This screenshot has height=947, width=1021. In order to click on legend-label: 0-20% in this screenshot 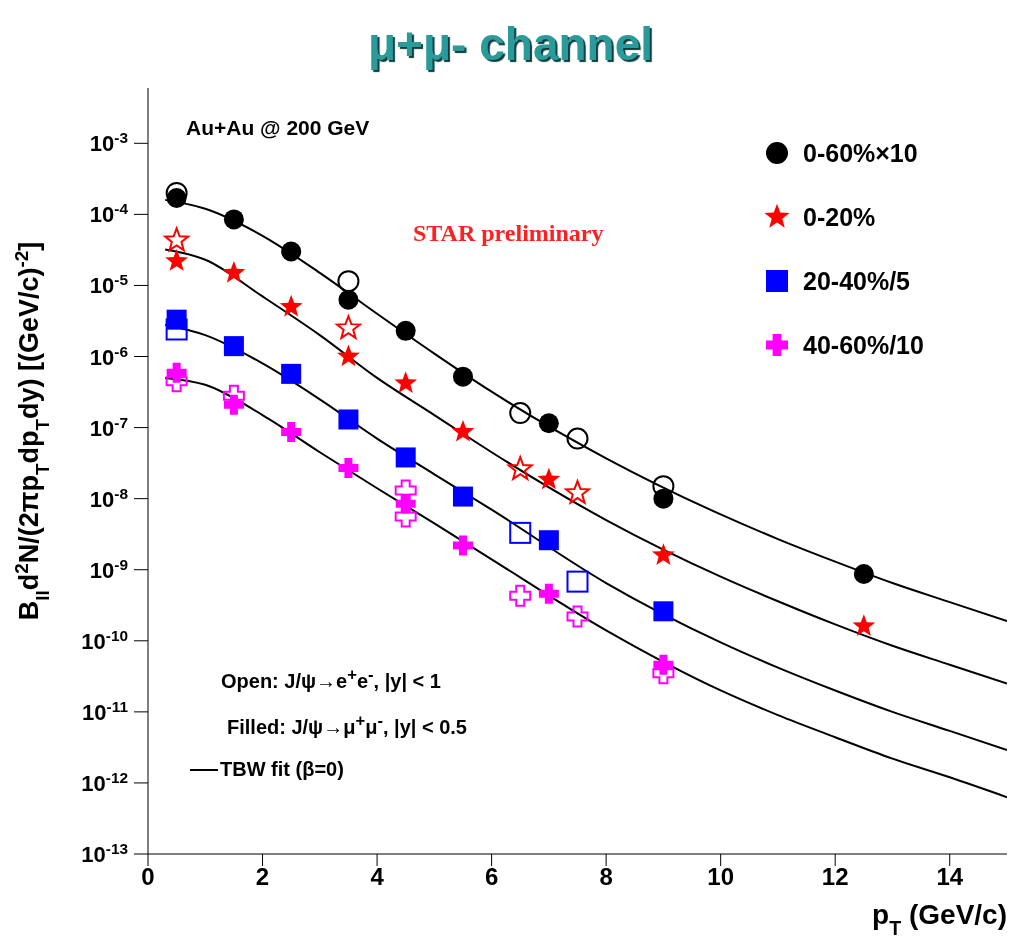, I will do `click(839, 217)`.